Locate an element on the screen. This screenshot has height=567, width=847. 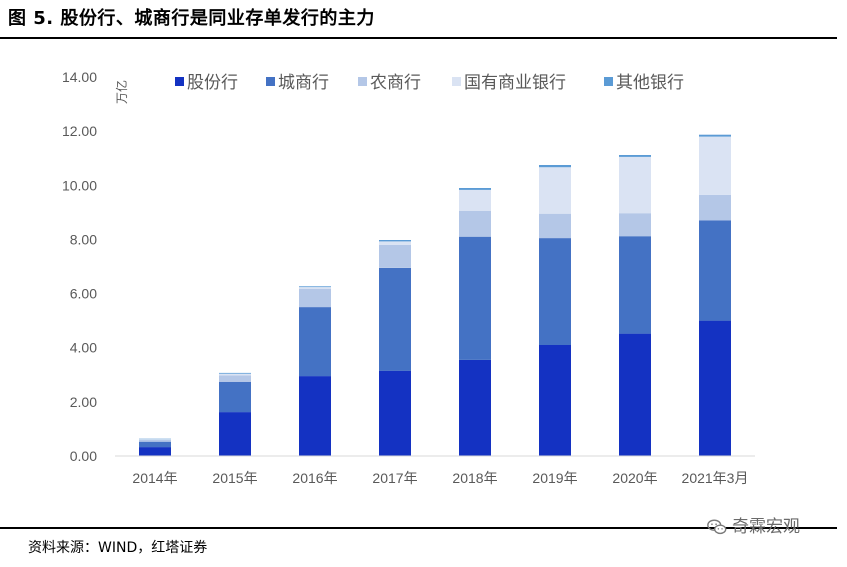
legend-label: 国有商业银行 is located at coordinates (515, 83).